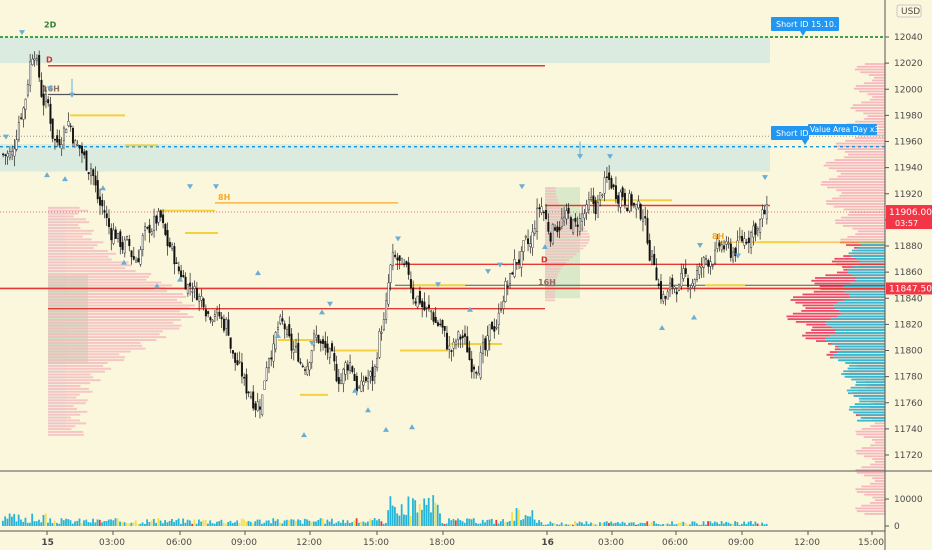 The width and height of the screenshot is (932, 550). What do you see at coordinates (805, 142) in the screenshot?
I see `short-id-callout-2-pointer` at bounding box center [805, 142].